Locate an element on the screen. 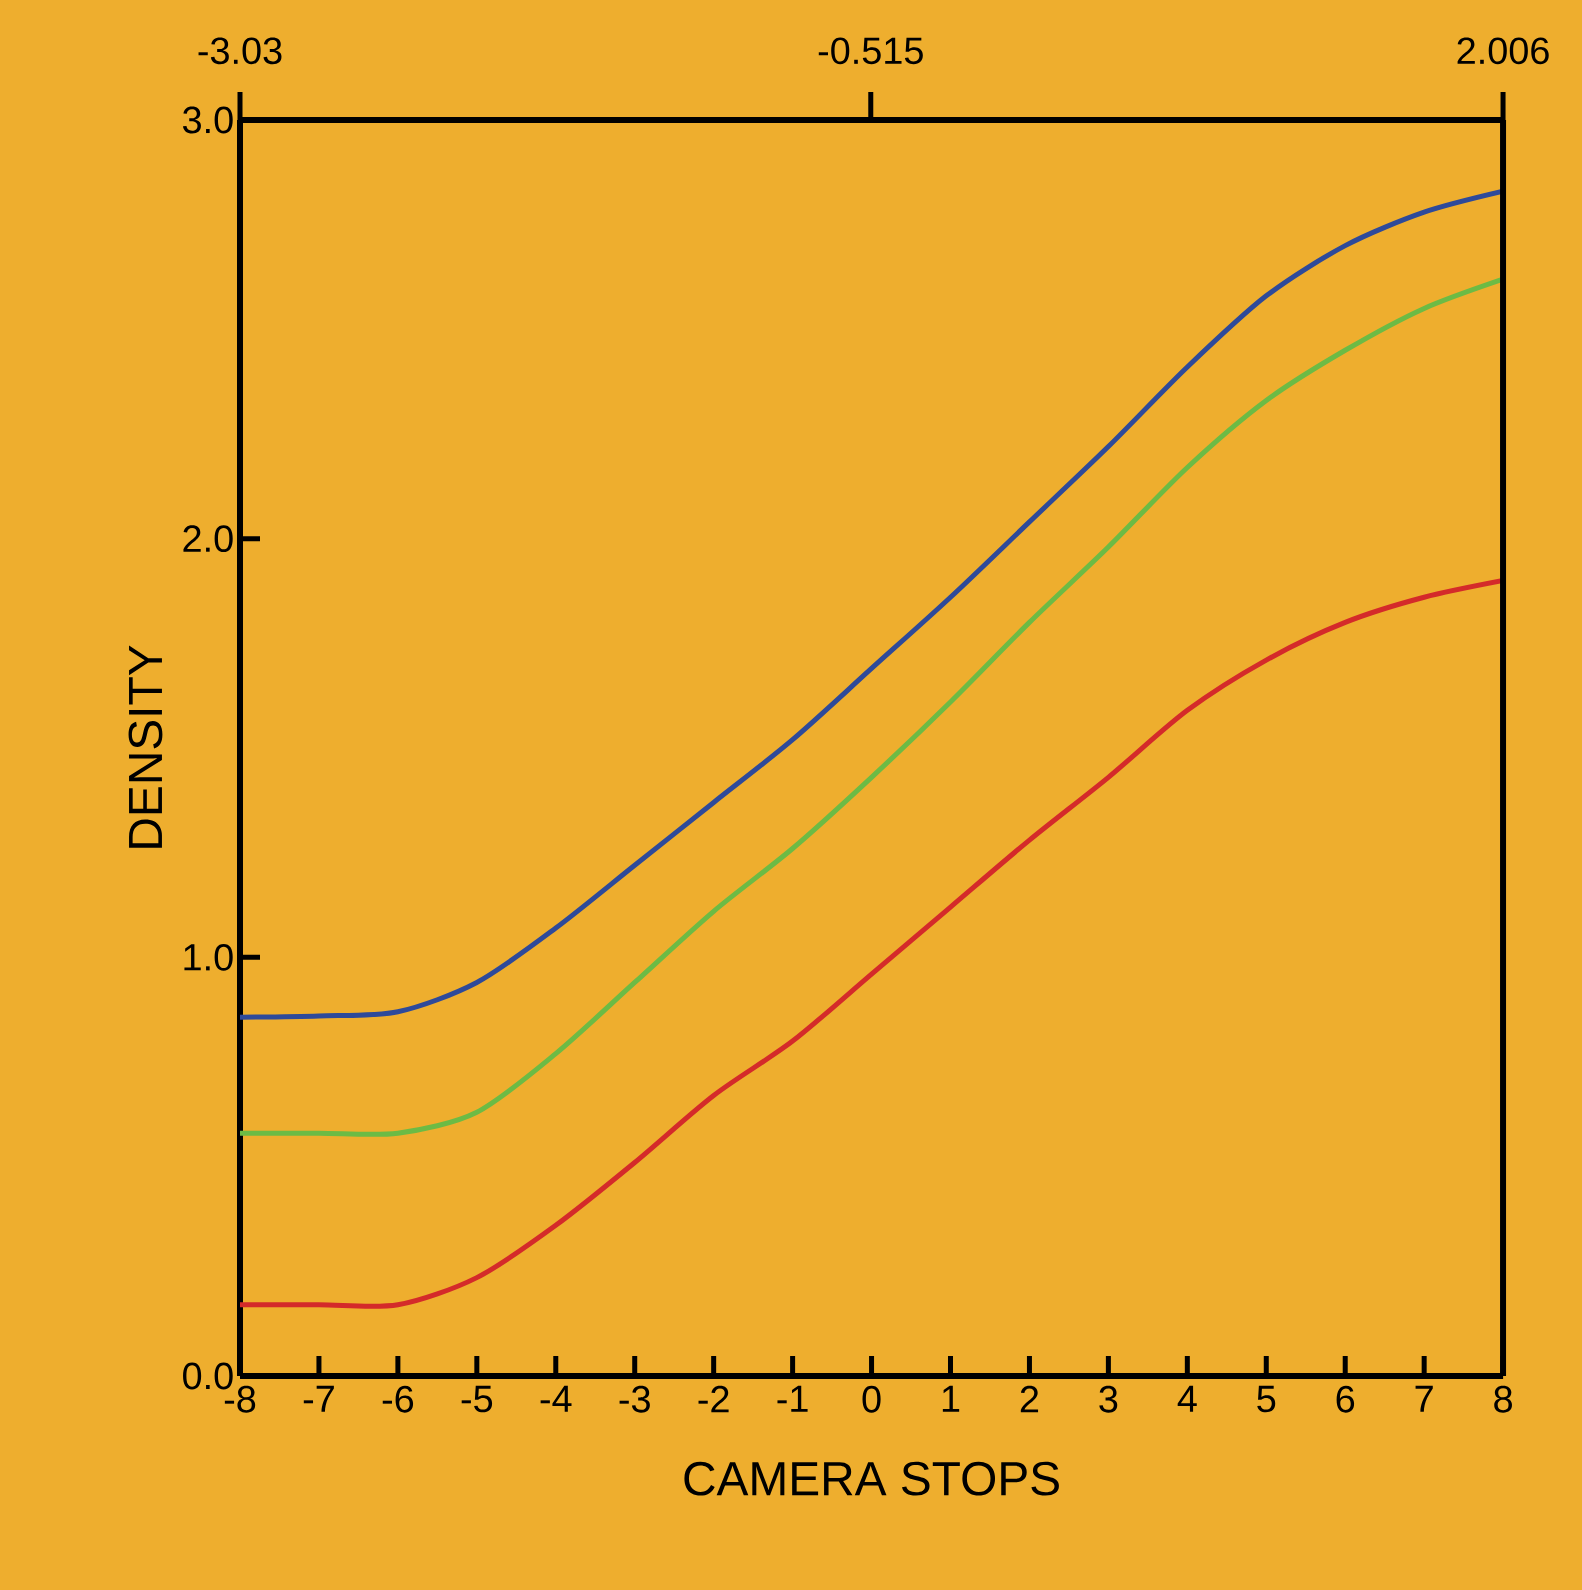  x-tick-label: -4 is located at coordinates (556, 1398).